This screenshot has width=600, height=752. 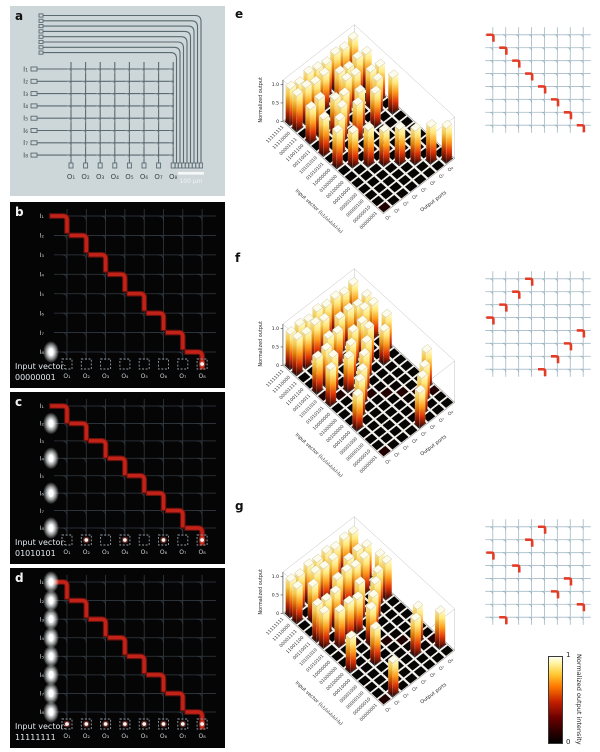 I want to click on panel-label-f: f, so click(x=238, y=258).